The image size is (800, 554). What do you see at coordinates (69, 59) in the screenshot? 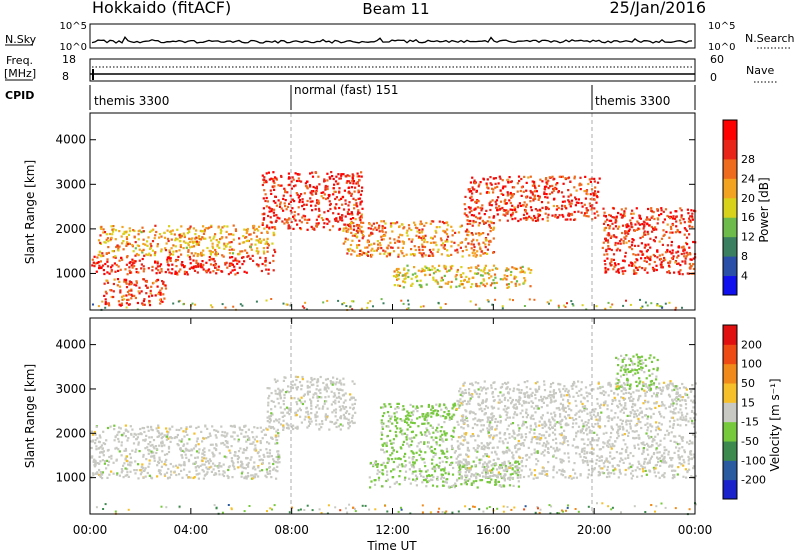
I see `freq-tick-top: 18` at bounding box center [69, 59].